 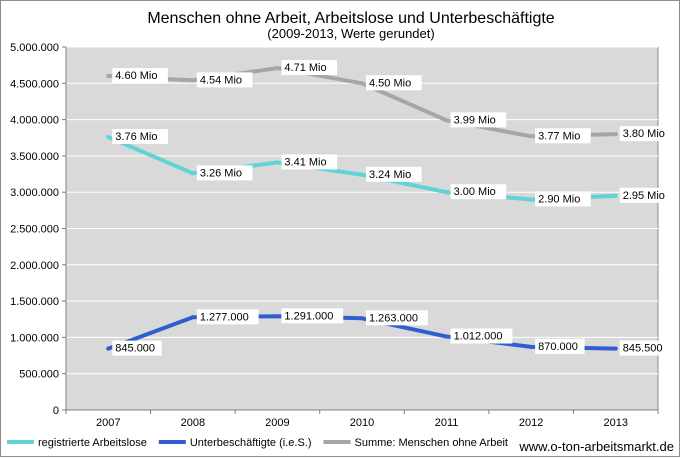 What do you see at coordinates (34, 84) in the screenshot?
I see `y-tick-label: 4.500.000` at bounding box center [34, 84].